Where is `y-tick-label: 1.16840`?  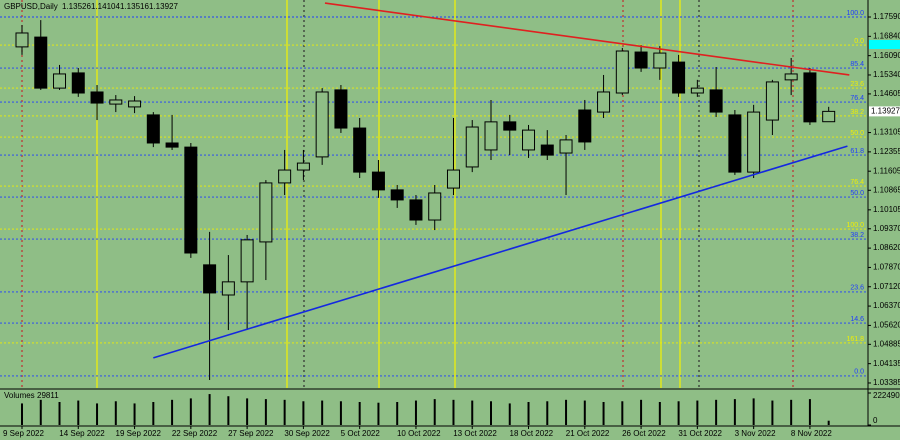 y-tick-label: 1.16840 is located at coordinates (886, 35).